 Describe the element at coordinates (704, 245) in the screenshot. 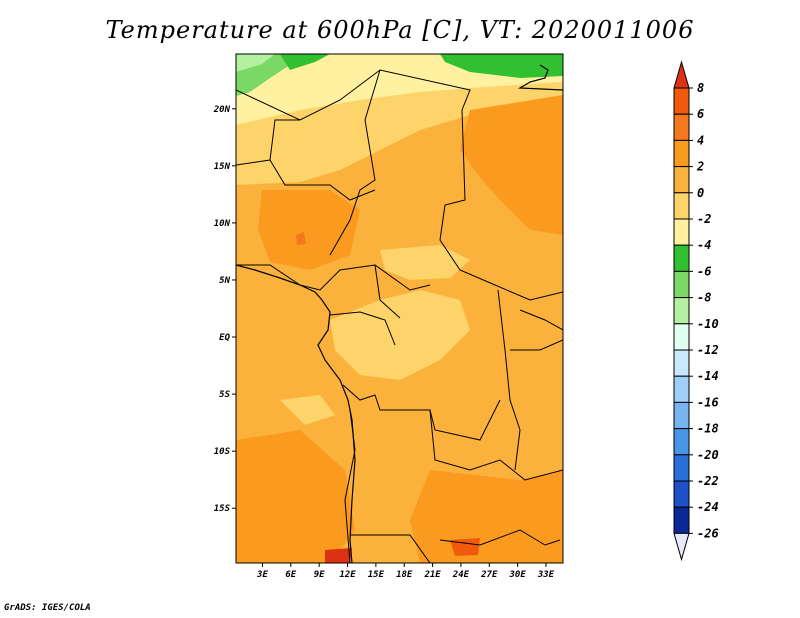

I see `colorbar-label: -4` at that location.